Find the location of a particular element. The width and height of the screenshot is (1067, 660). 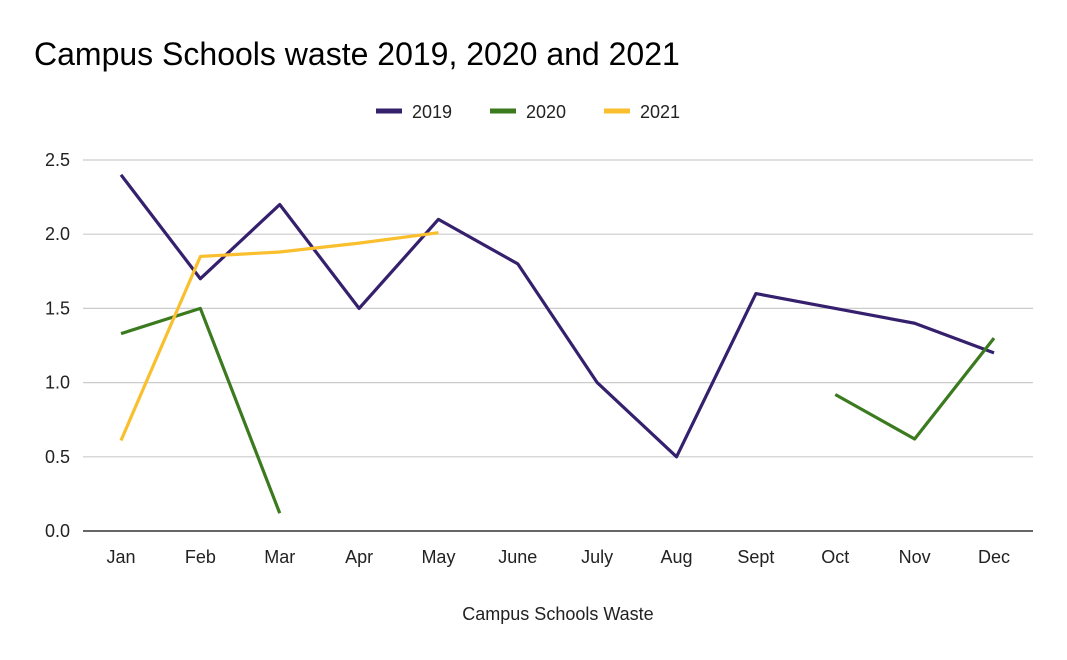

legend-label: 2021 is located at coordinates (660, 112).